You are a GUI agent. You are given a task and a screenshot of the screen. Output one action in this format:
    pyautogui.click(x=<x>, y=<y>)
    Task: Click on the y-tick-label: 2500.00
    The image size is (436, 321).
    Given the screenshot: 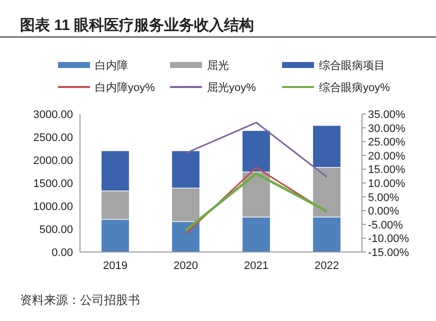 What is the action you would take?
    pyautogui.click(x=53, y=138)
    